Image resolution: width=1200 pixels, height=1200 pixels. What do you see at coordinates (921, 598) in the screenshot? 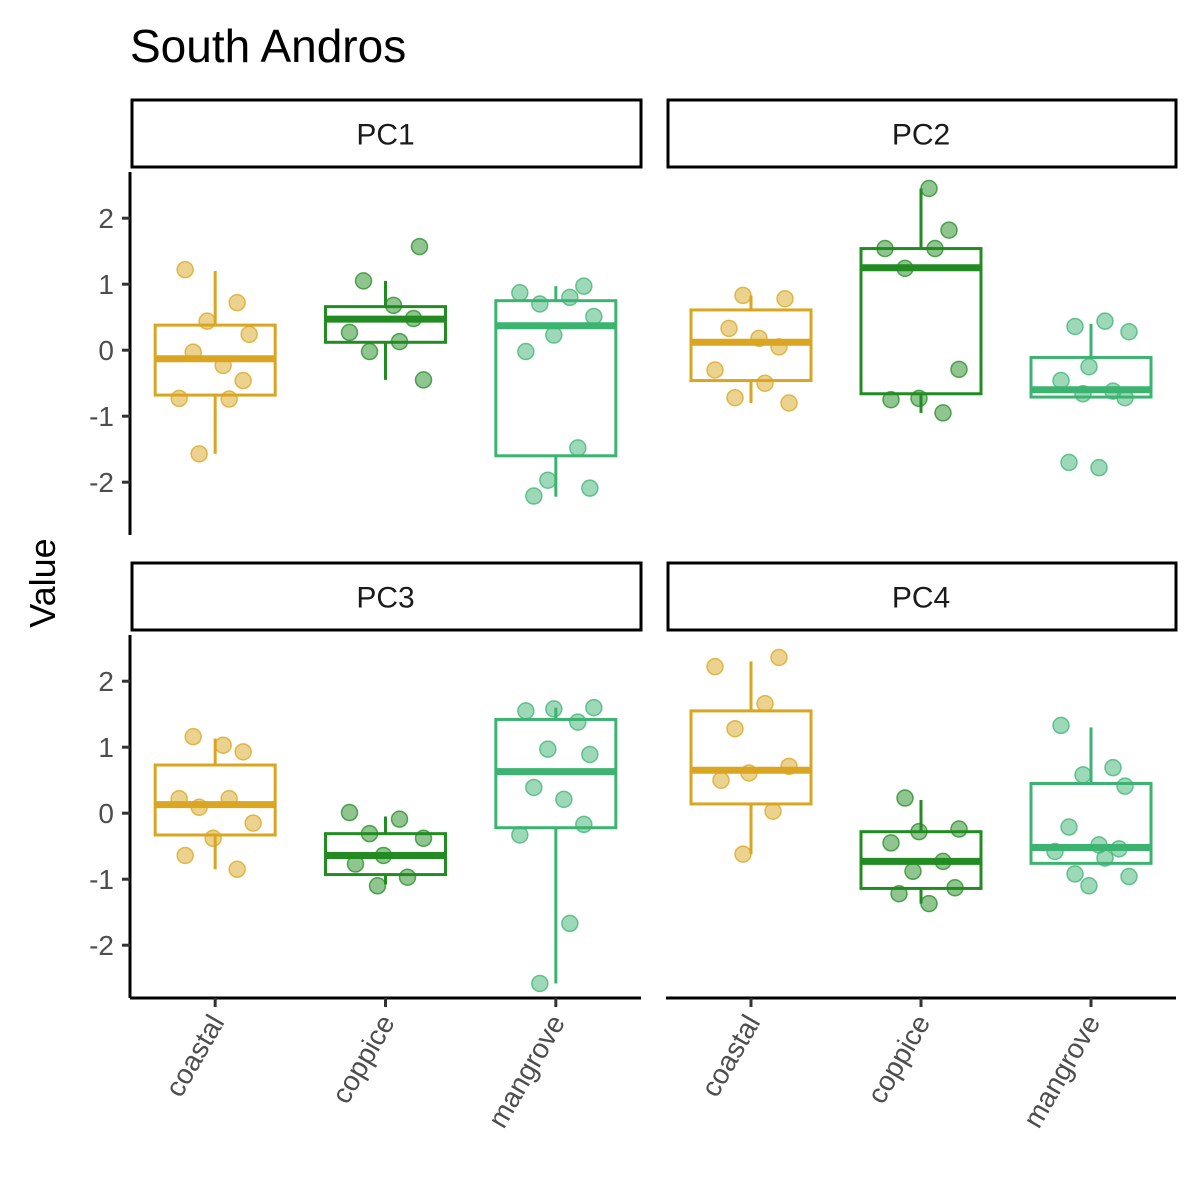
I see `strip-label: PC4` at bounding box center [921, 598].